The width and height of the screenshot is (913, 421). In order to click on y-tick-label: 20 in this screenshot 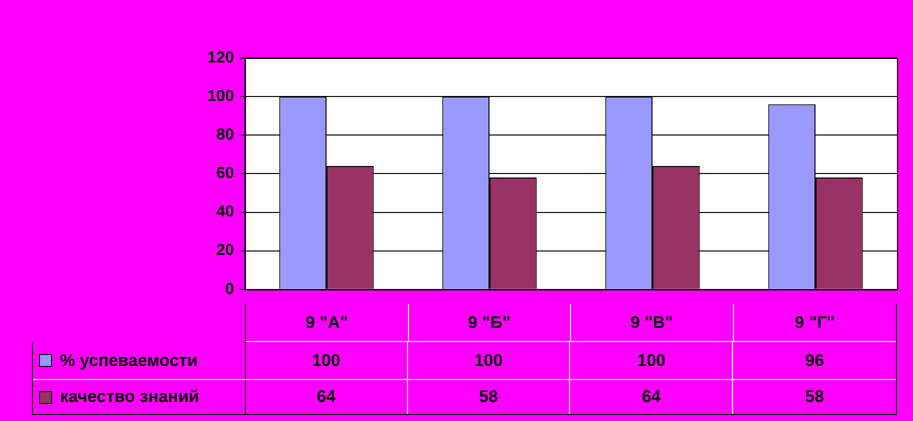, I will do `click(225, 251)`.